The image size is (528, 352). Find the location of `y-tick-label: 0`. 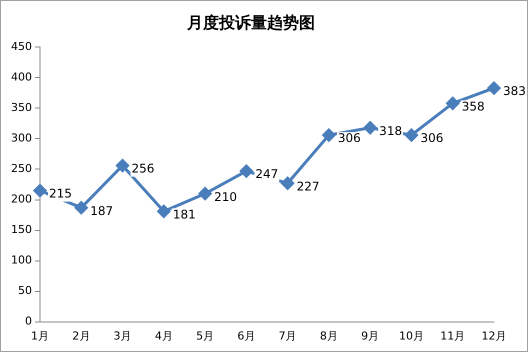

y-tick-label: 0 is located at coordinates (28, 321).